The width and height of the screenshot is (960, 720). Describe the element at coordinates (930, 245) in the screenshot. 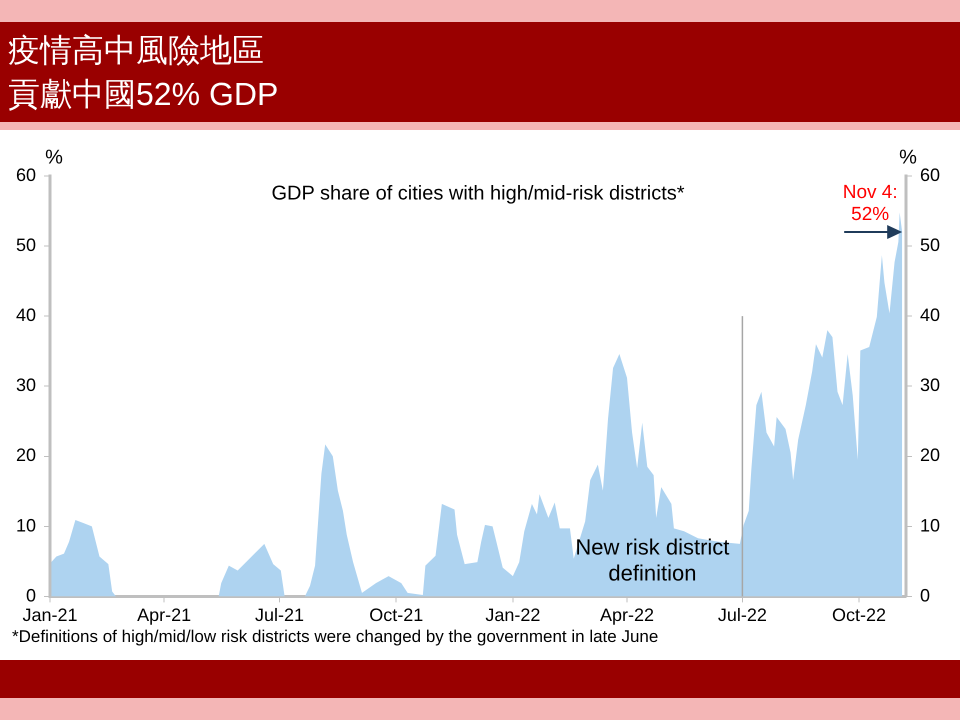

I see `y2-tick-label: 50` at that location.